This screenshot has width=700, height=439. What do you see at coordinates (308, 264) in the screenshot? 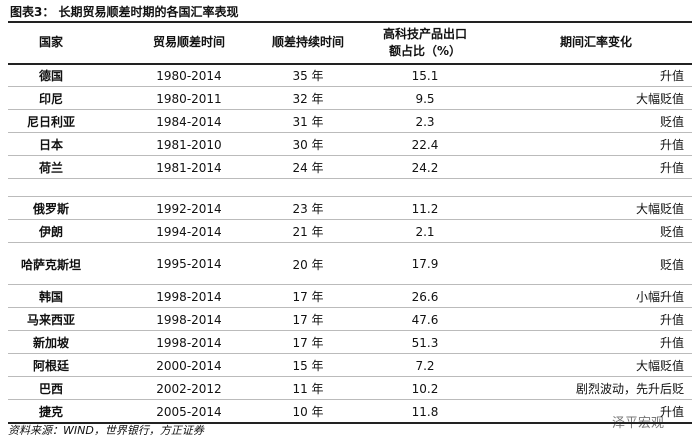
I see `table-cell: 20 年` at bounding box center [308, 264].